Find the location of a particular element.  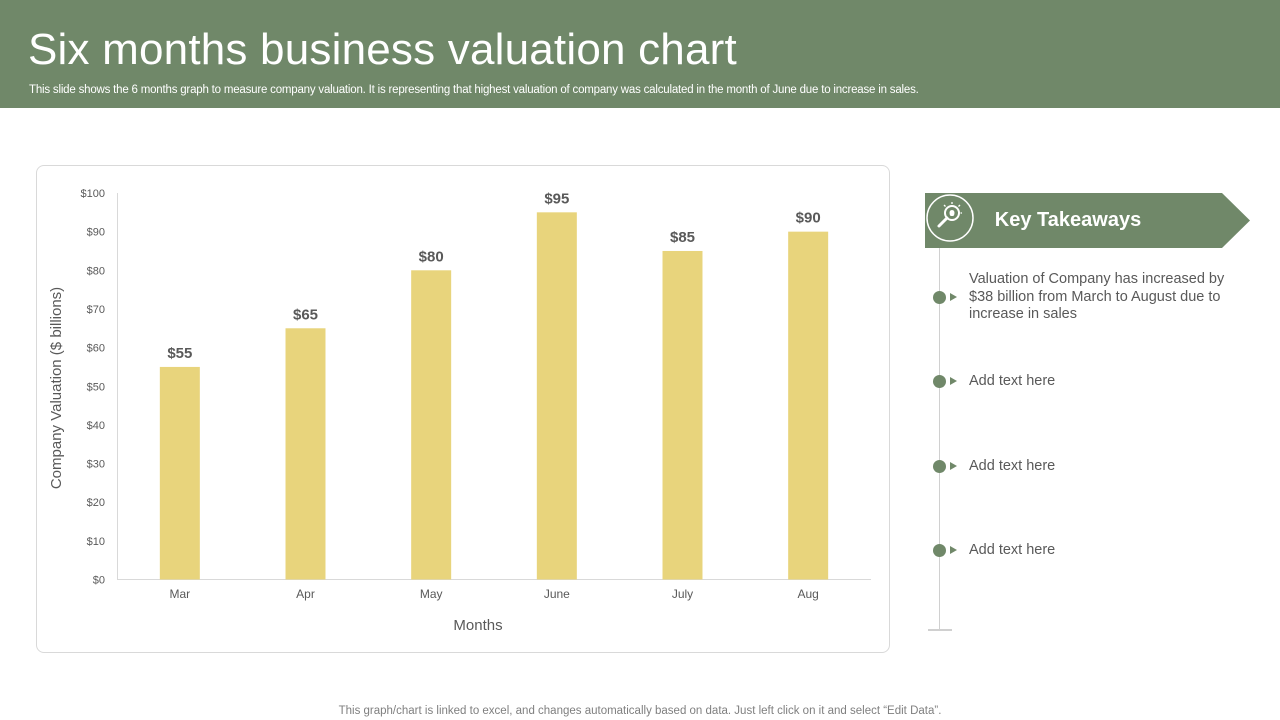

y-tick-label: $30 is located at coordinates (96, 465).